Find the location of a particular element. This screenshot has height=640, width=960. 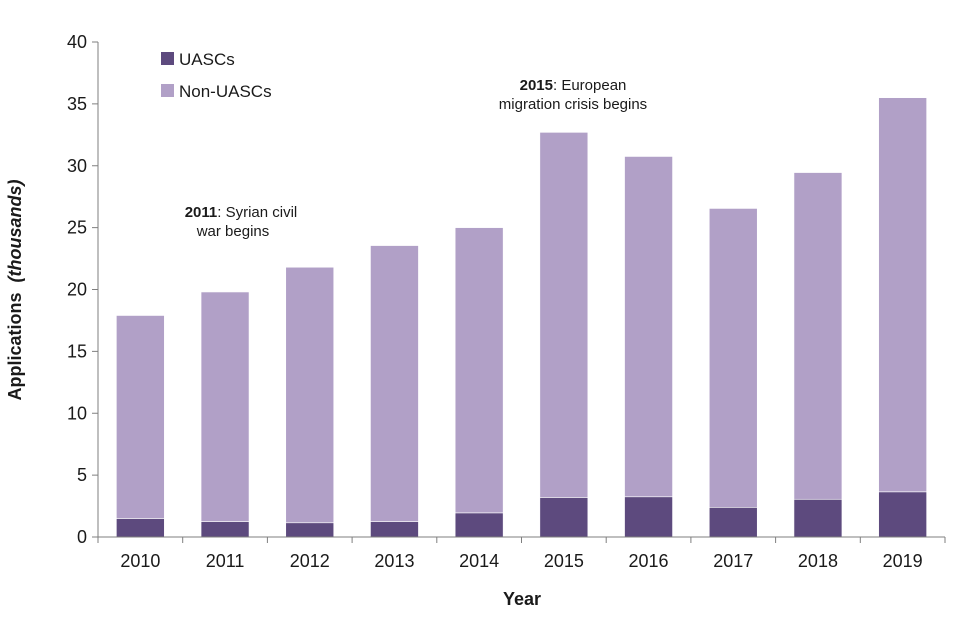

bar-uascs-2016 is located at coordinates (648, 517).